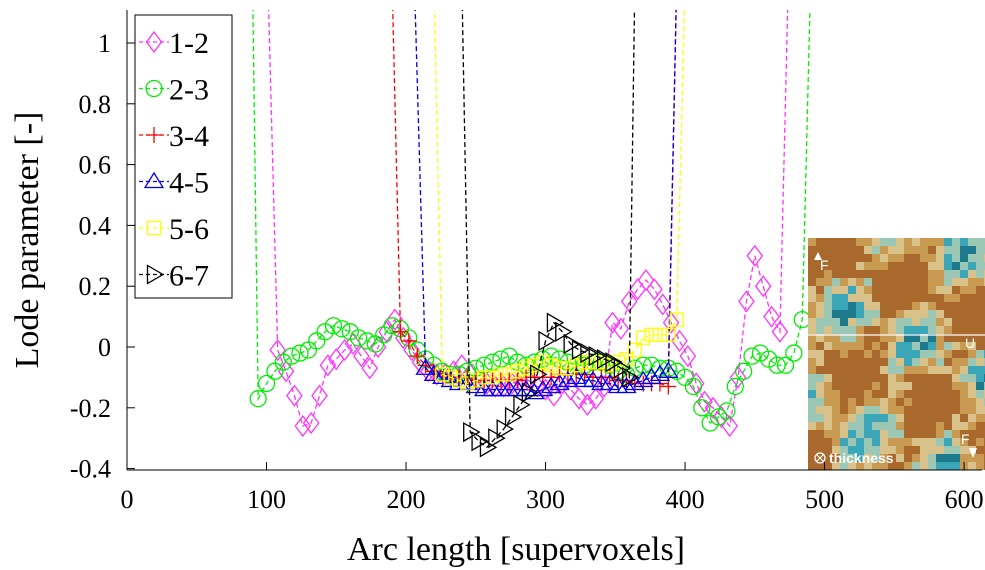 The width and height of the screenshot is (985, 570). I want to click on y-tick-label: 0.8, so click(95, 104).